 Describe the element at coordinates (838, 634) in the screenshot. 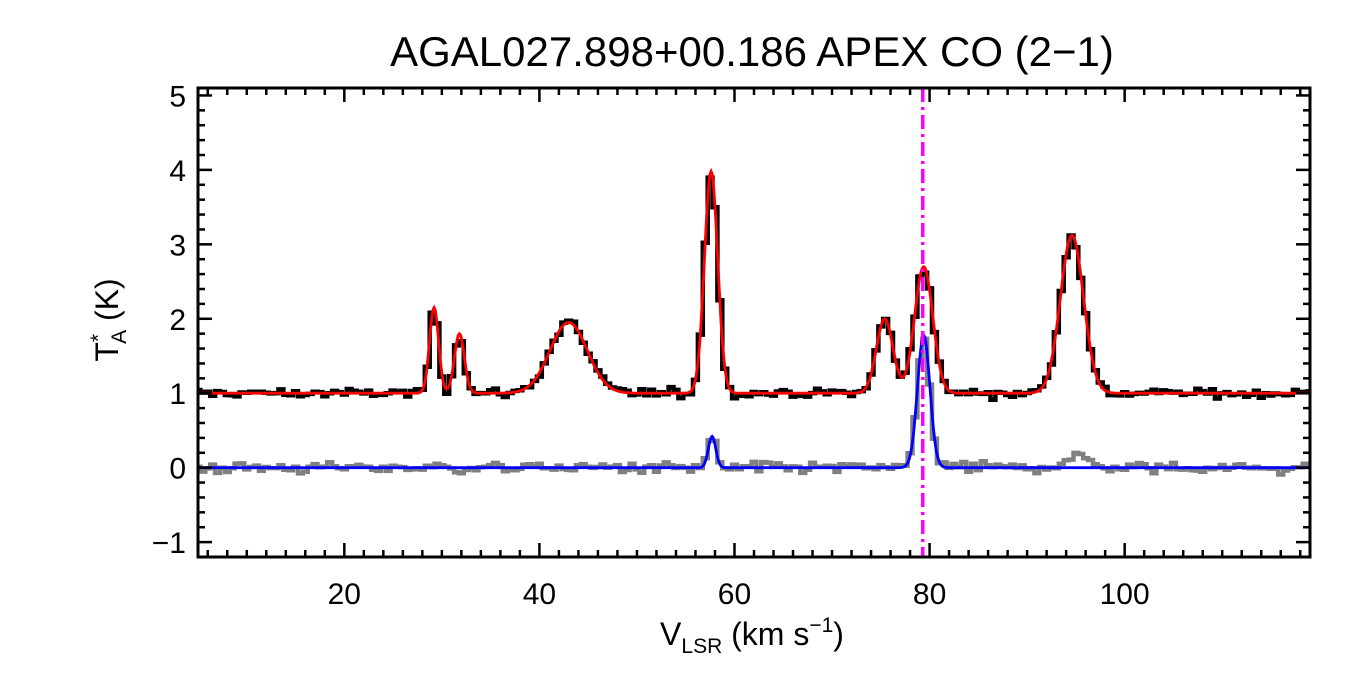

I see `x-axis-label-end: )` at that location.